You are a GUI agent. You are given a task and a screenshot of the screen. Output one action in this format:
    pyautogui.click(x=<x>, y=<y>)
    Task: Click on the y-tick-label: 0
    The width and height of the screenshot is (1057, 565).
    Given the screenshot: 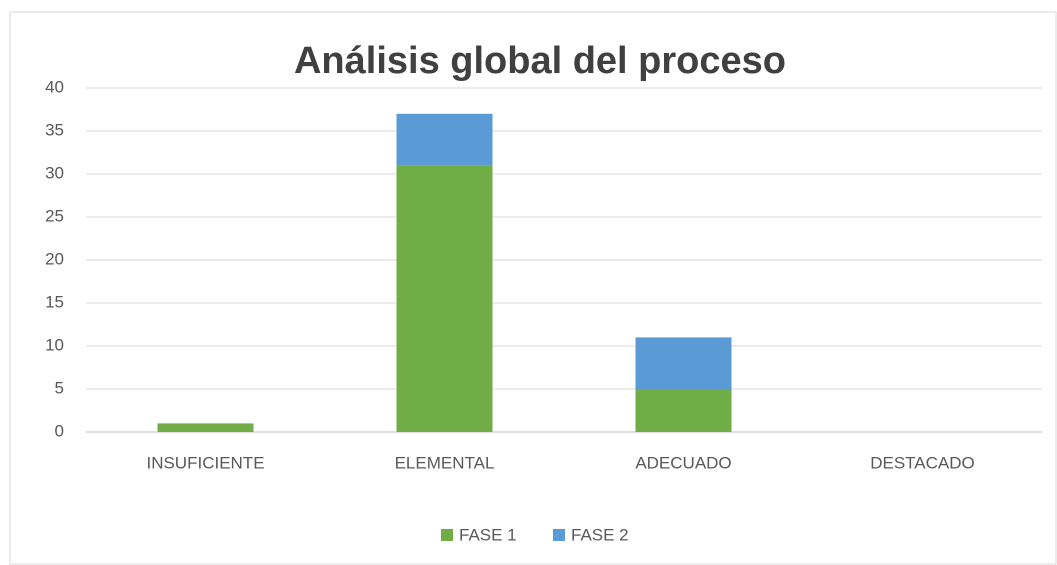 What is the action you would take?
    pyautogui.click(x=59, y=430)
    